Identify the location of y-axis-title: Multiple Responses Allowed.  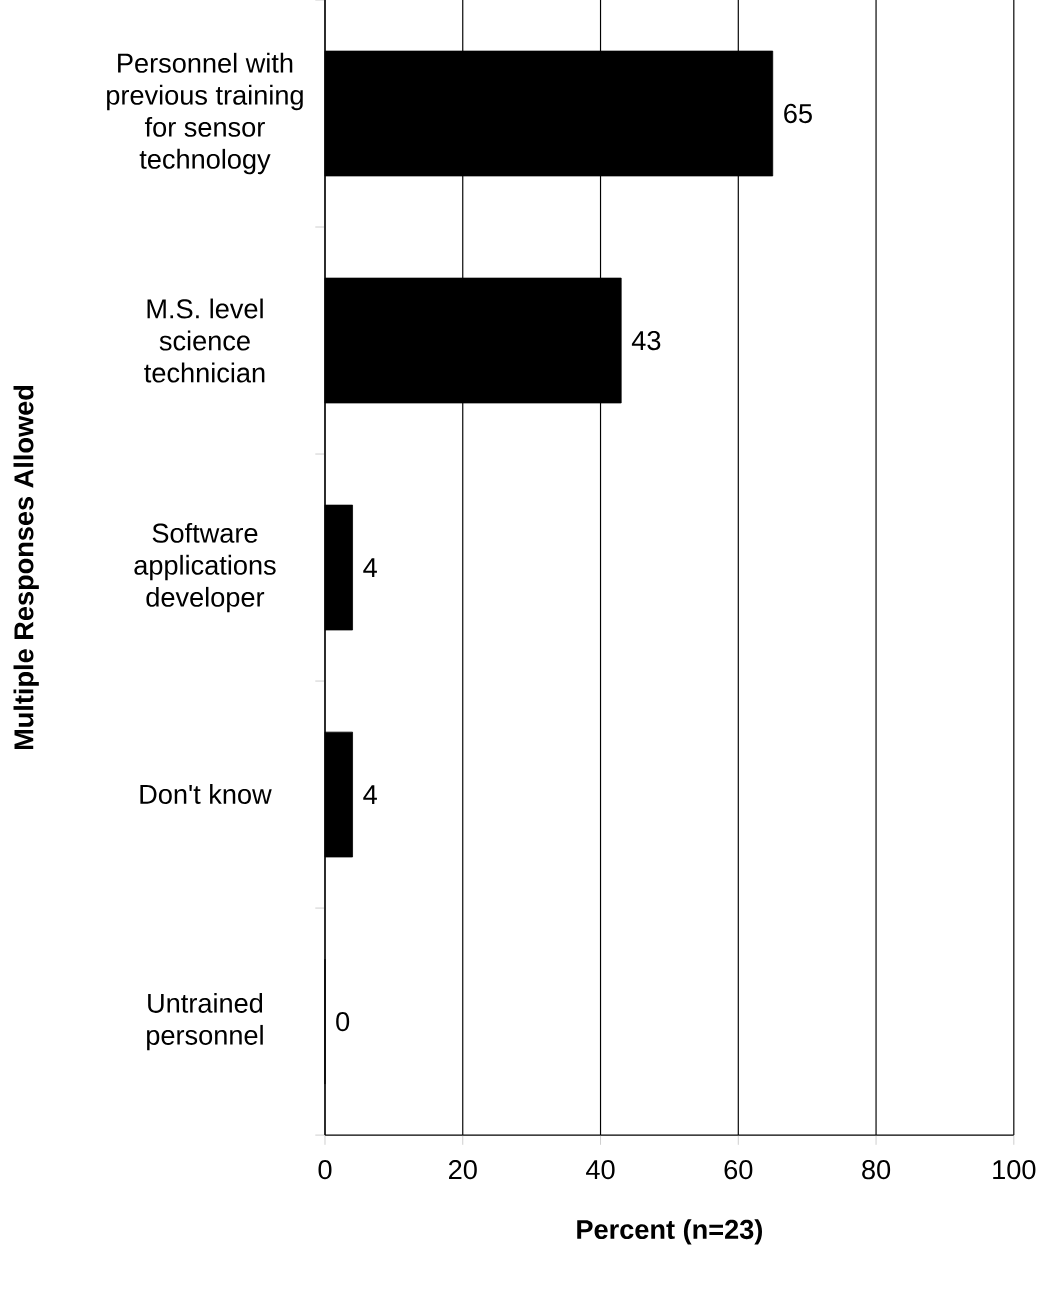
(26, 567).